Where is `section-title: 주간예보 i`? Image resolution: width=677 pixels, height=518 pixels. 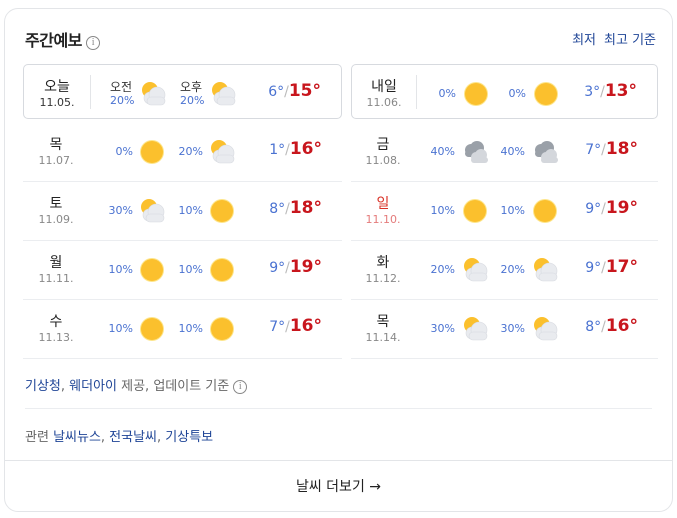 section-title: 주간예보 i is located at coordinates (62, 39).